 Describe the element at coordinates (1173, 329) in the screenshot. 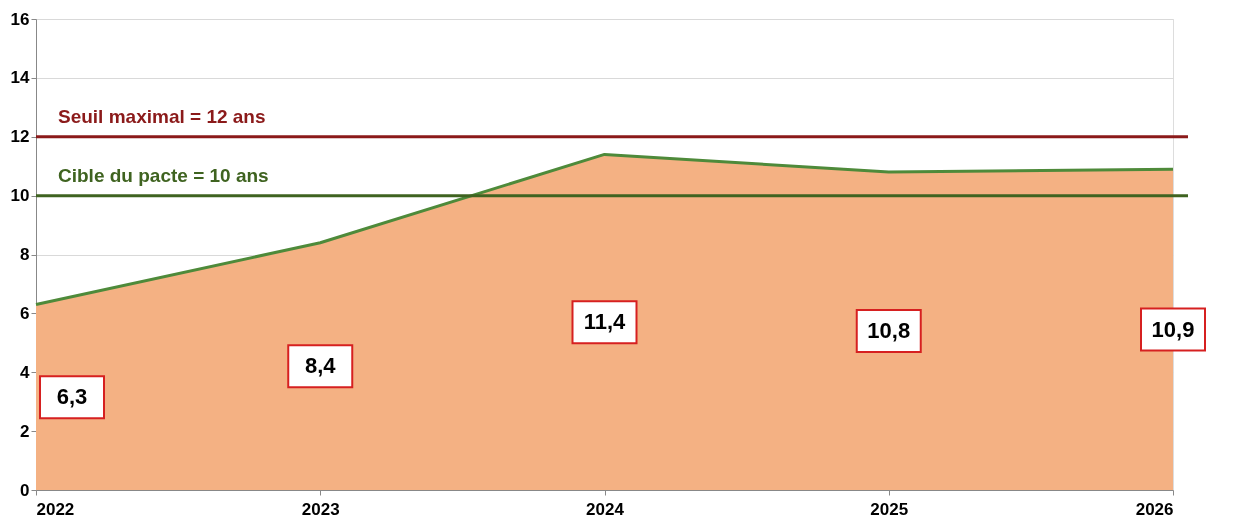

I see `text: 10,9` at that location.